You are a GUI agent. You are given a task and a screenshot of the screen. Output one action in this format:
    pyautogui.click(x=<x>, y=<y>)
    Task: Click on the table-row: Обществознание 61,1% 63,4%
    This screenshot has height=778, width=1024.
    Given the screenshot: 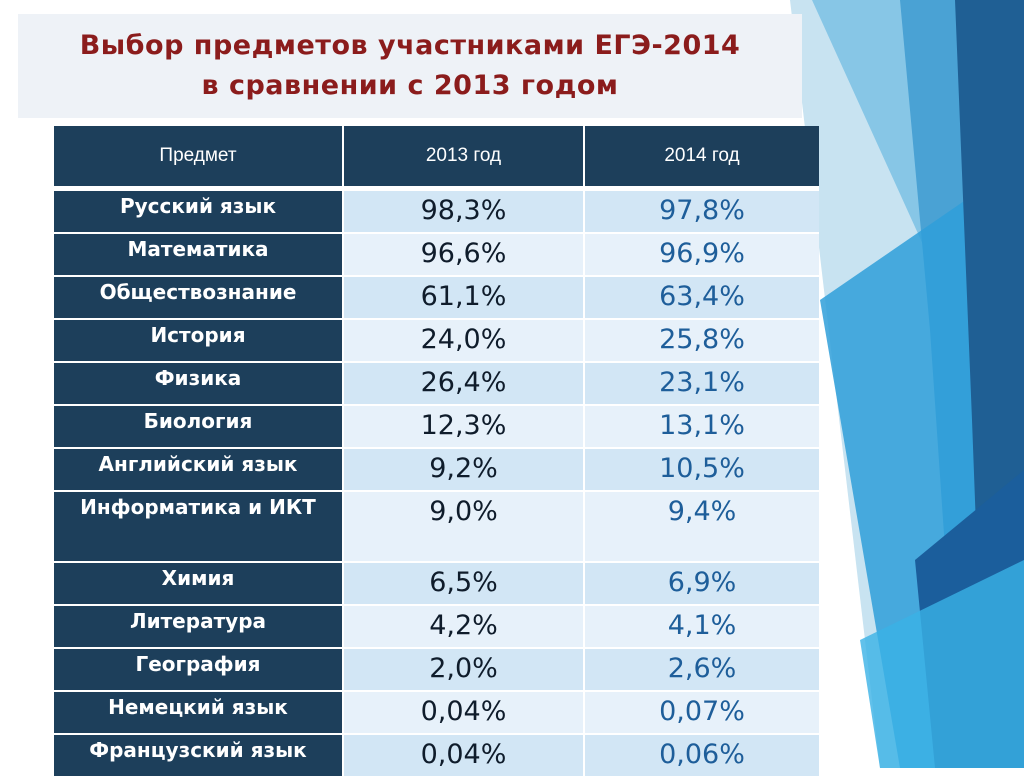 What is the action you would take?
    pyautogui.click(x=436, y=298)
    